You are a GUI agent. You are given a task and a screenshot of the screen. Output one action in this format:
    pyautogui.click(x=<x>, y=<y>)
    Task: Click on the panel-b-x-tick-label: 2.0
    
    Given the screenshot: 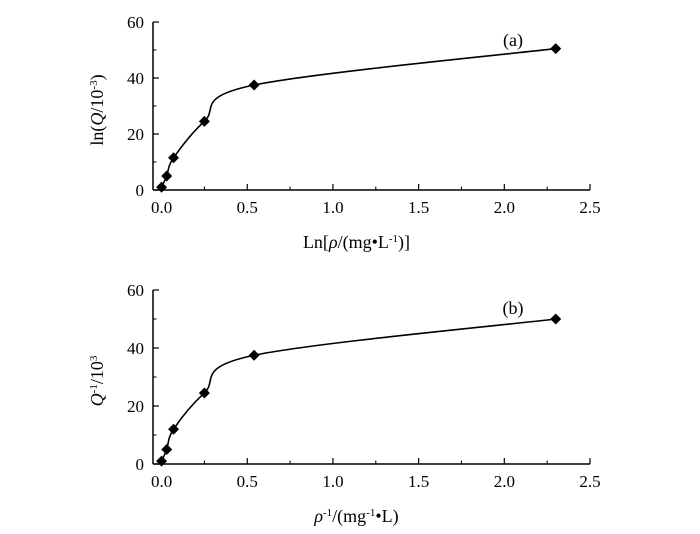 What is the action you would take?
    pyautogui.click(x=504, y=481)
    